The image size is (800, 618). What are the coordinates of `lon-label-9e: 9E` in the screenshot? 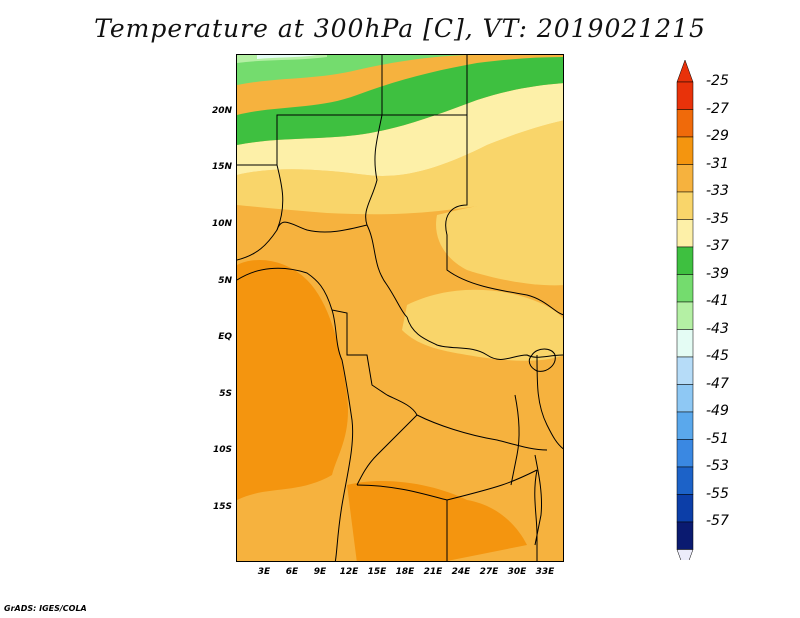 It's located at (320, 572).